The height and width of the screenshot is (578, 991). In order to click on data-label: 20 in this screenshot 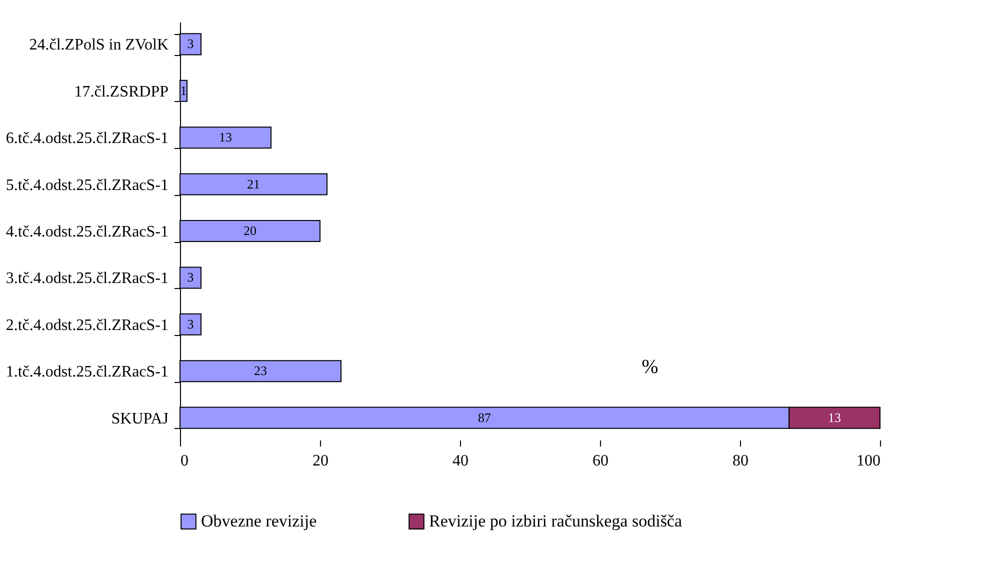, I will do `click(250, 230)`.